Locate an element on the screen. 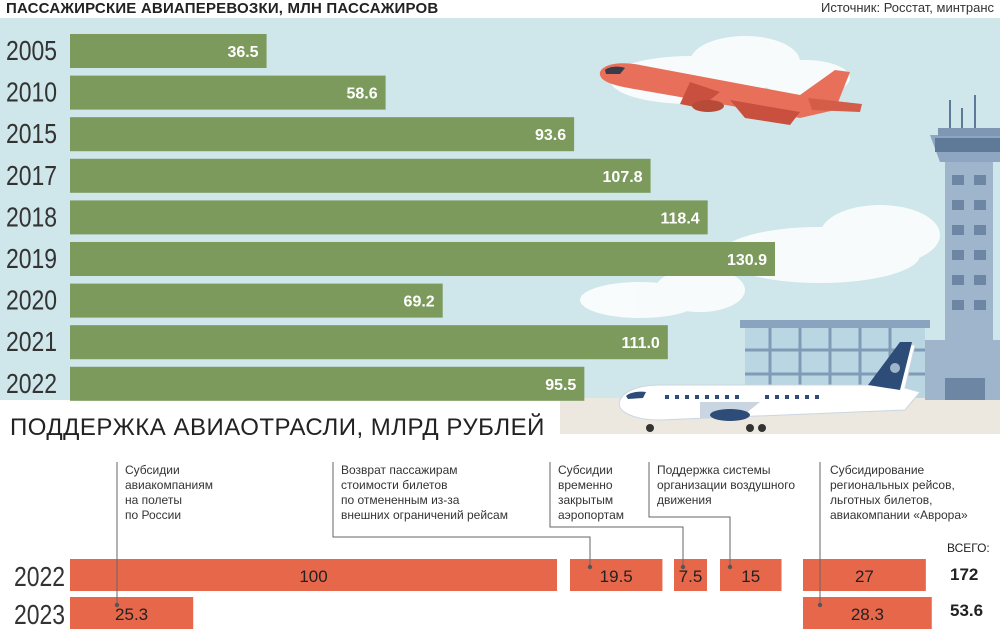  year-label: 2018 is located at coordinates (31, 217).